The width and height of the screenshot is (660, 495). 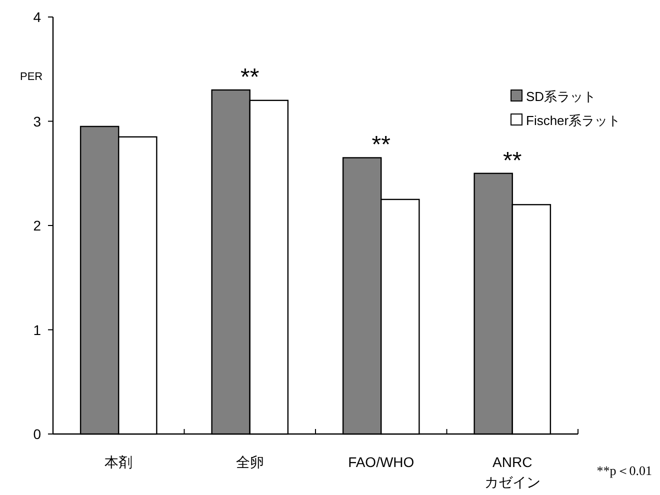 I want to click on y-axis-title: PER, so click(x=31, y=77).